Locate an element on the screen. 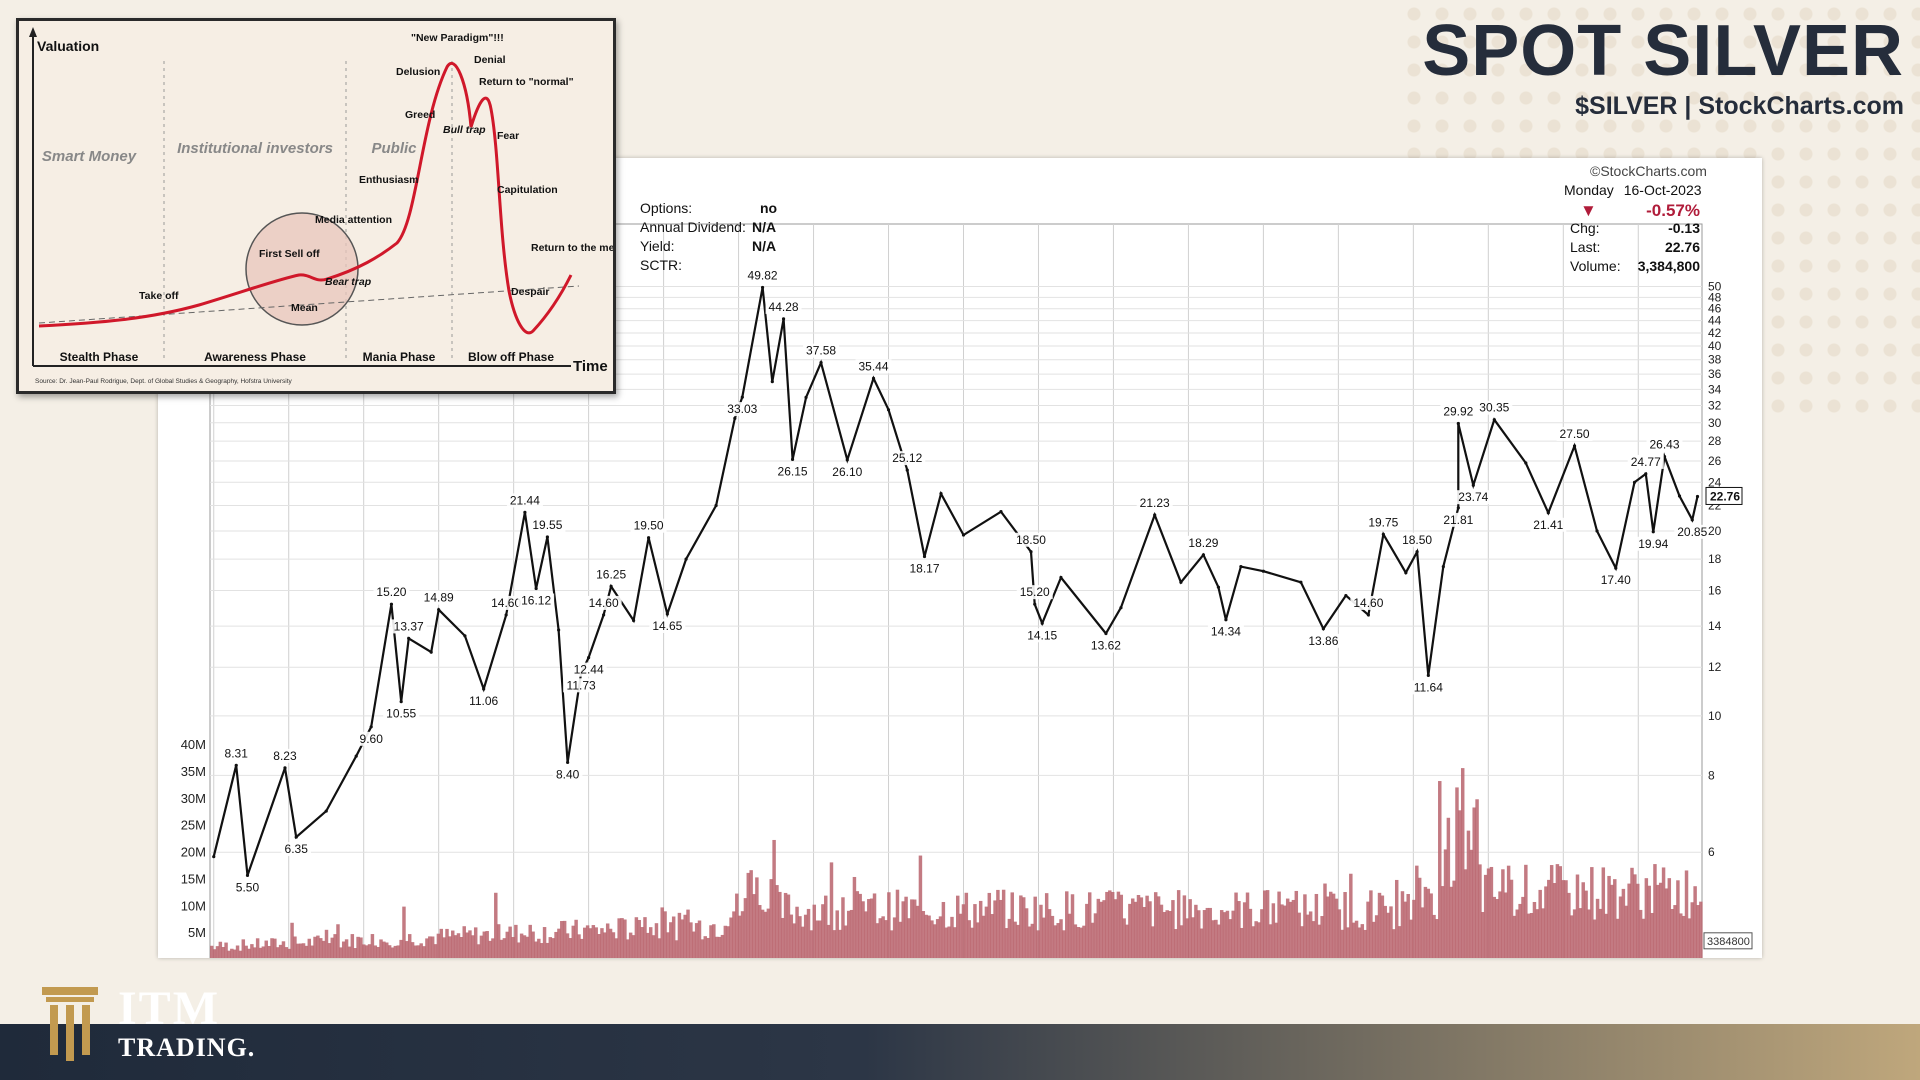  page-subtitle: $SILVER | StockCharts.com is located at coordinates (1739, 106).